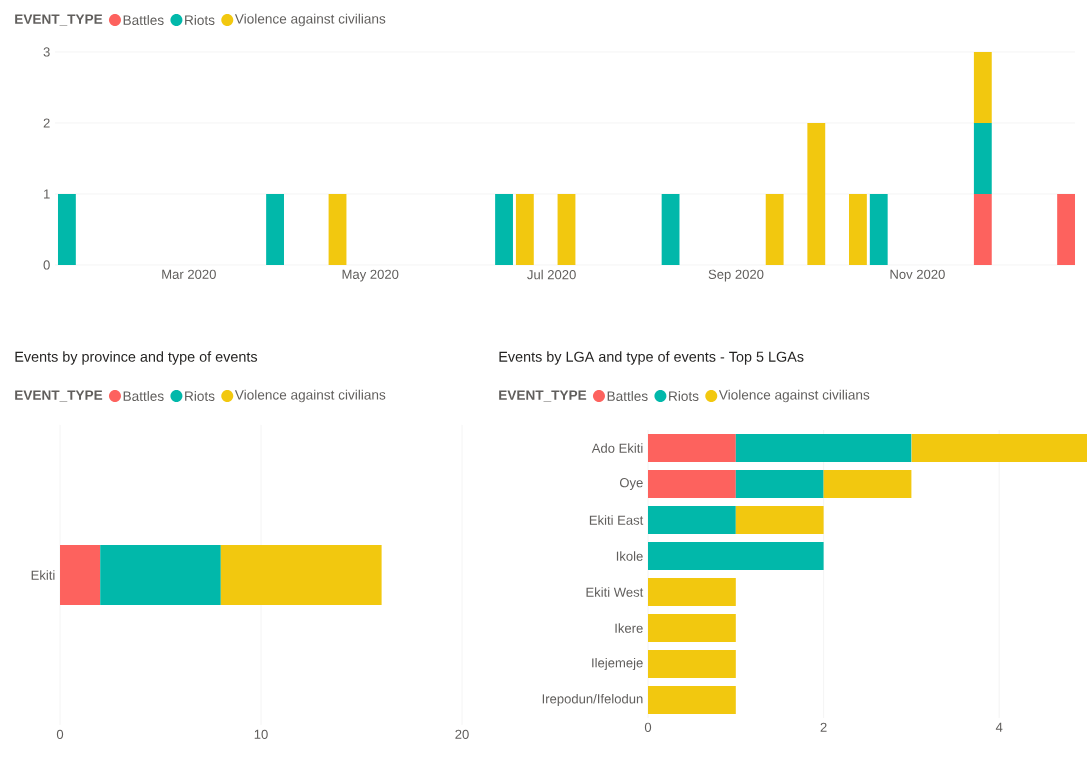  Describe the element at coordinates (631, 484) in the screenshot. I see `y-tick-label: Oye` at that location.